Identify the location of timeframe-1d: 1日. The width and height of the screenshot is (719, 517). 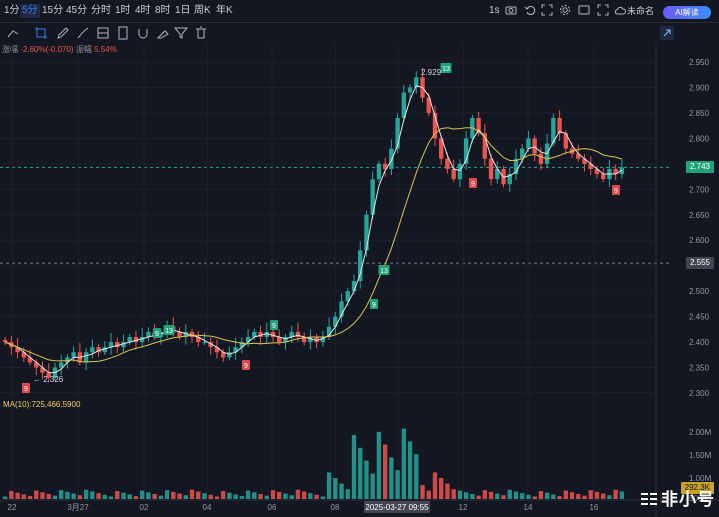
(183, 10).